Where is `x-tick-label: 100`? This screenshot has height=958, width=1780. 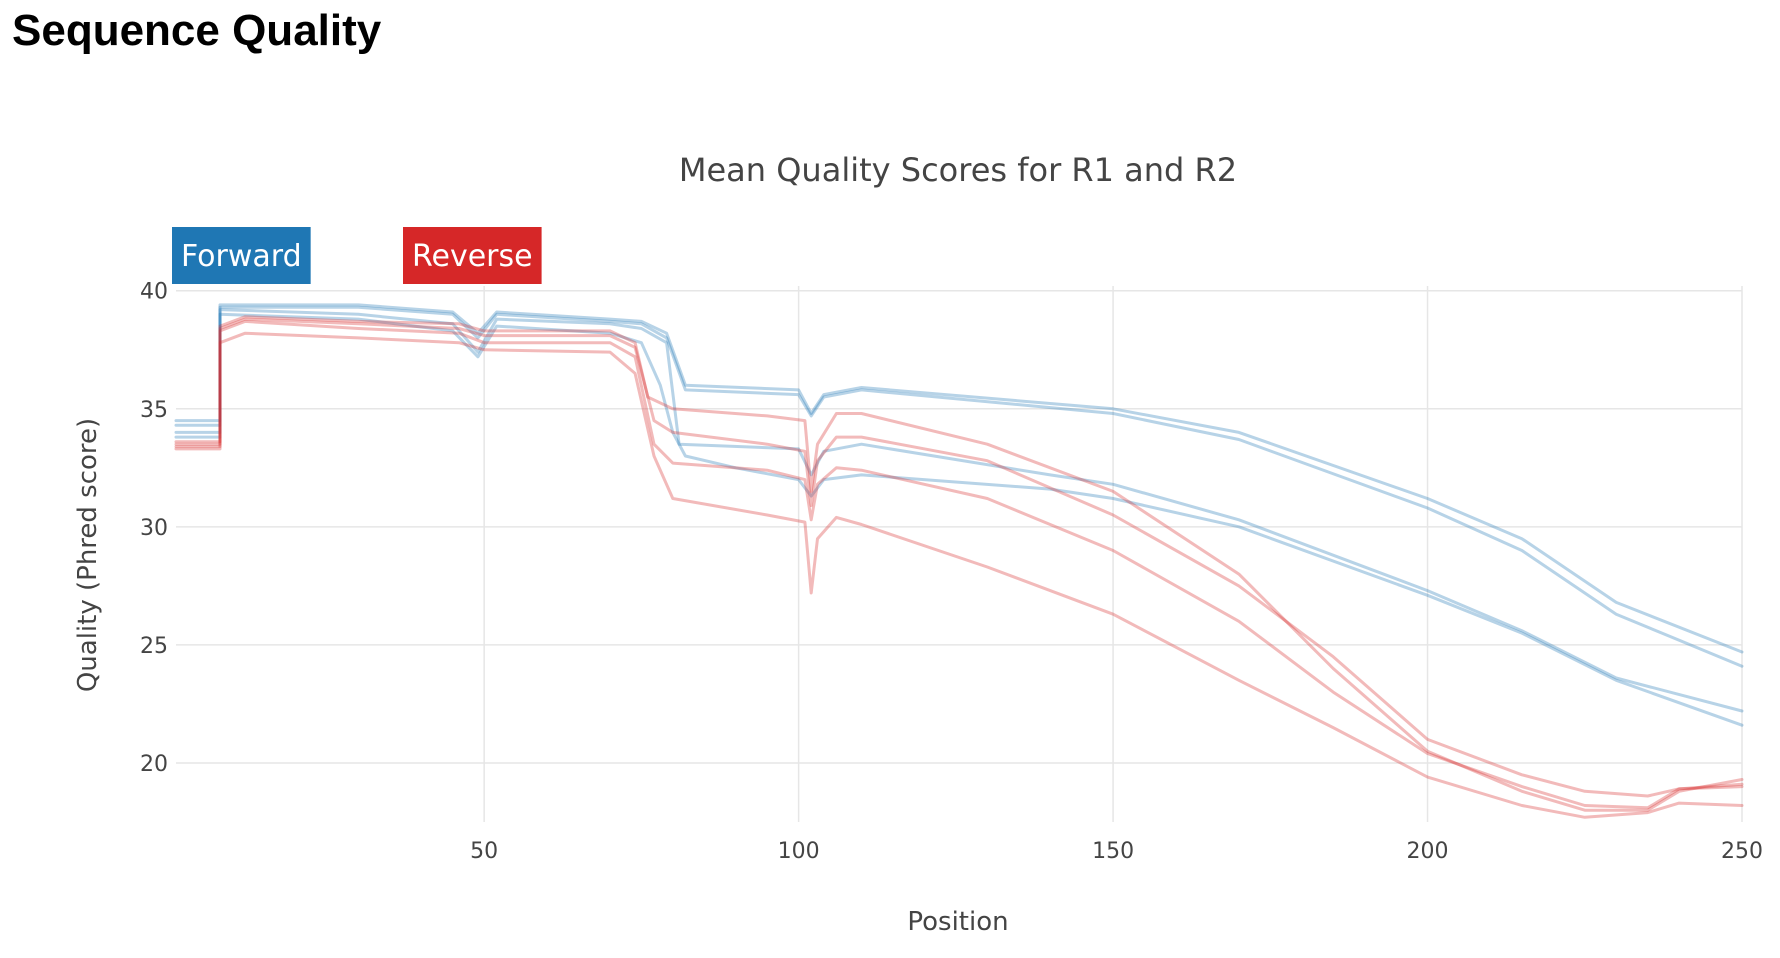 x-tick-label: 100 is located at coordinates (799, 851).